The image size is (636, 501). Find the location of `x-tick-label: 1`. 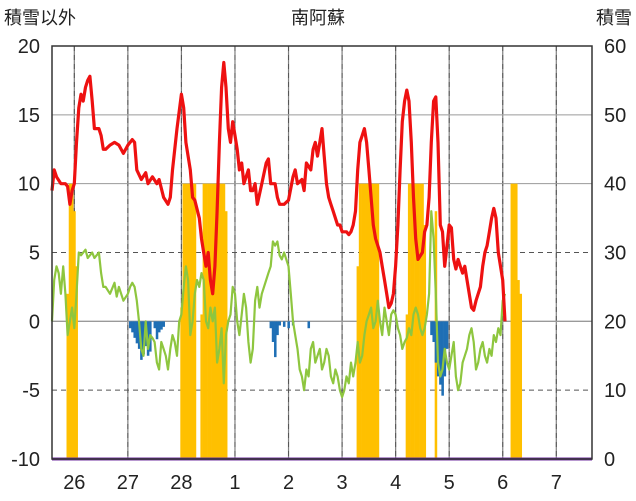

x-tick-label: 1 is located at coordinates (234, 483).